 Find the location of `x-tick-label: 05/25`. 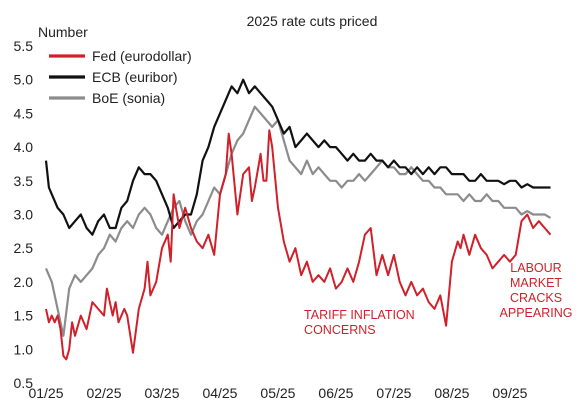

x-tick-label: 05/25 is located at coordinates (277, 393).